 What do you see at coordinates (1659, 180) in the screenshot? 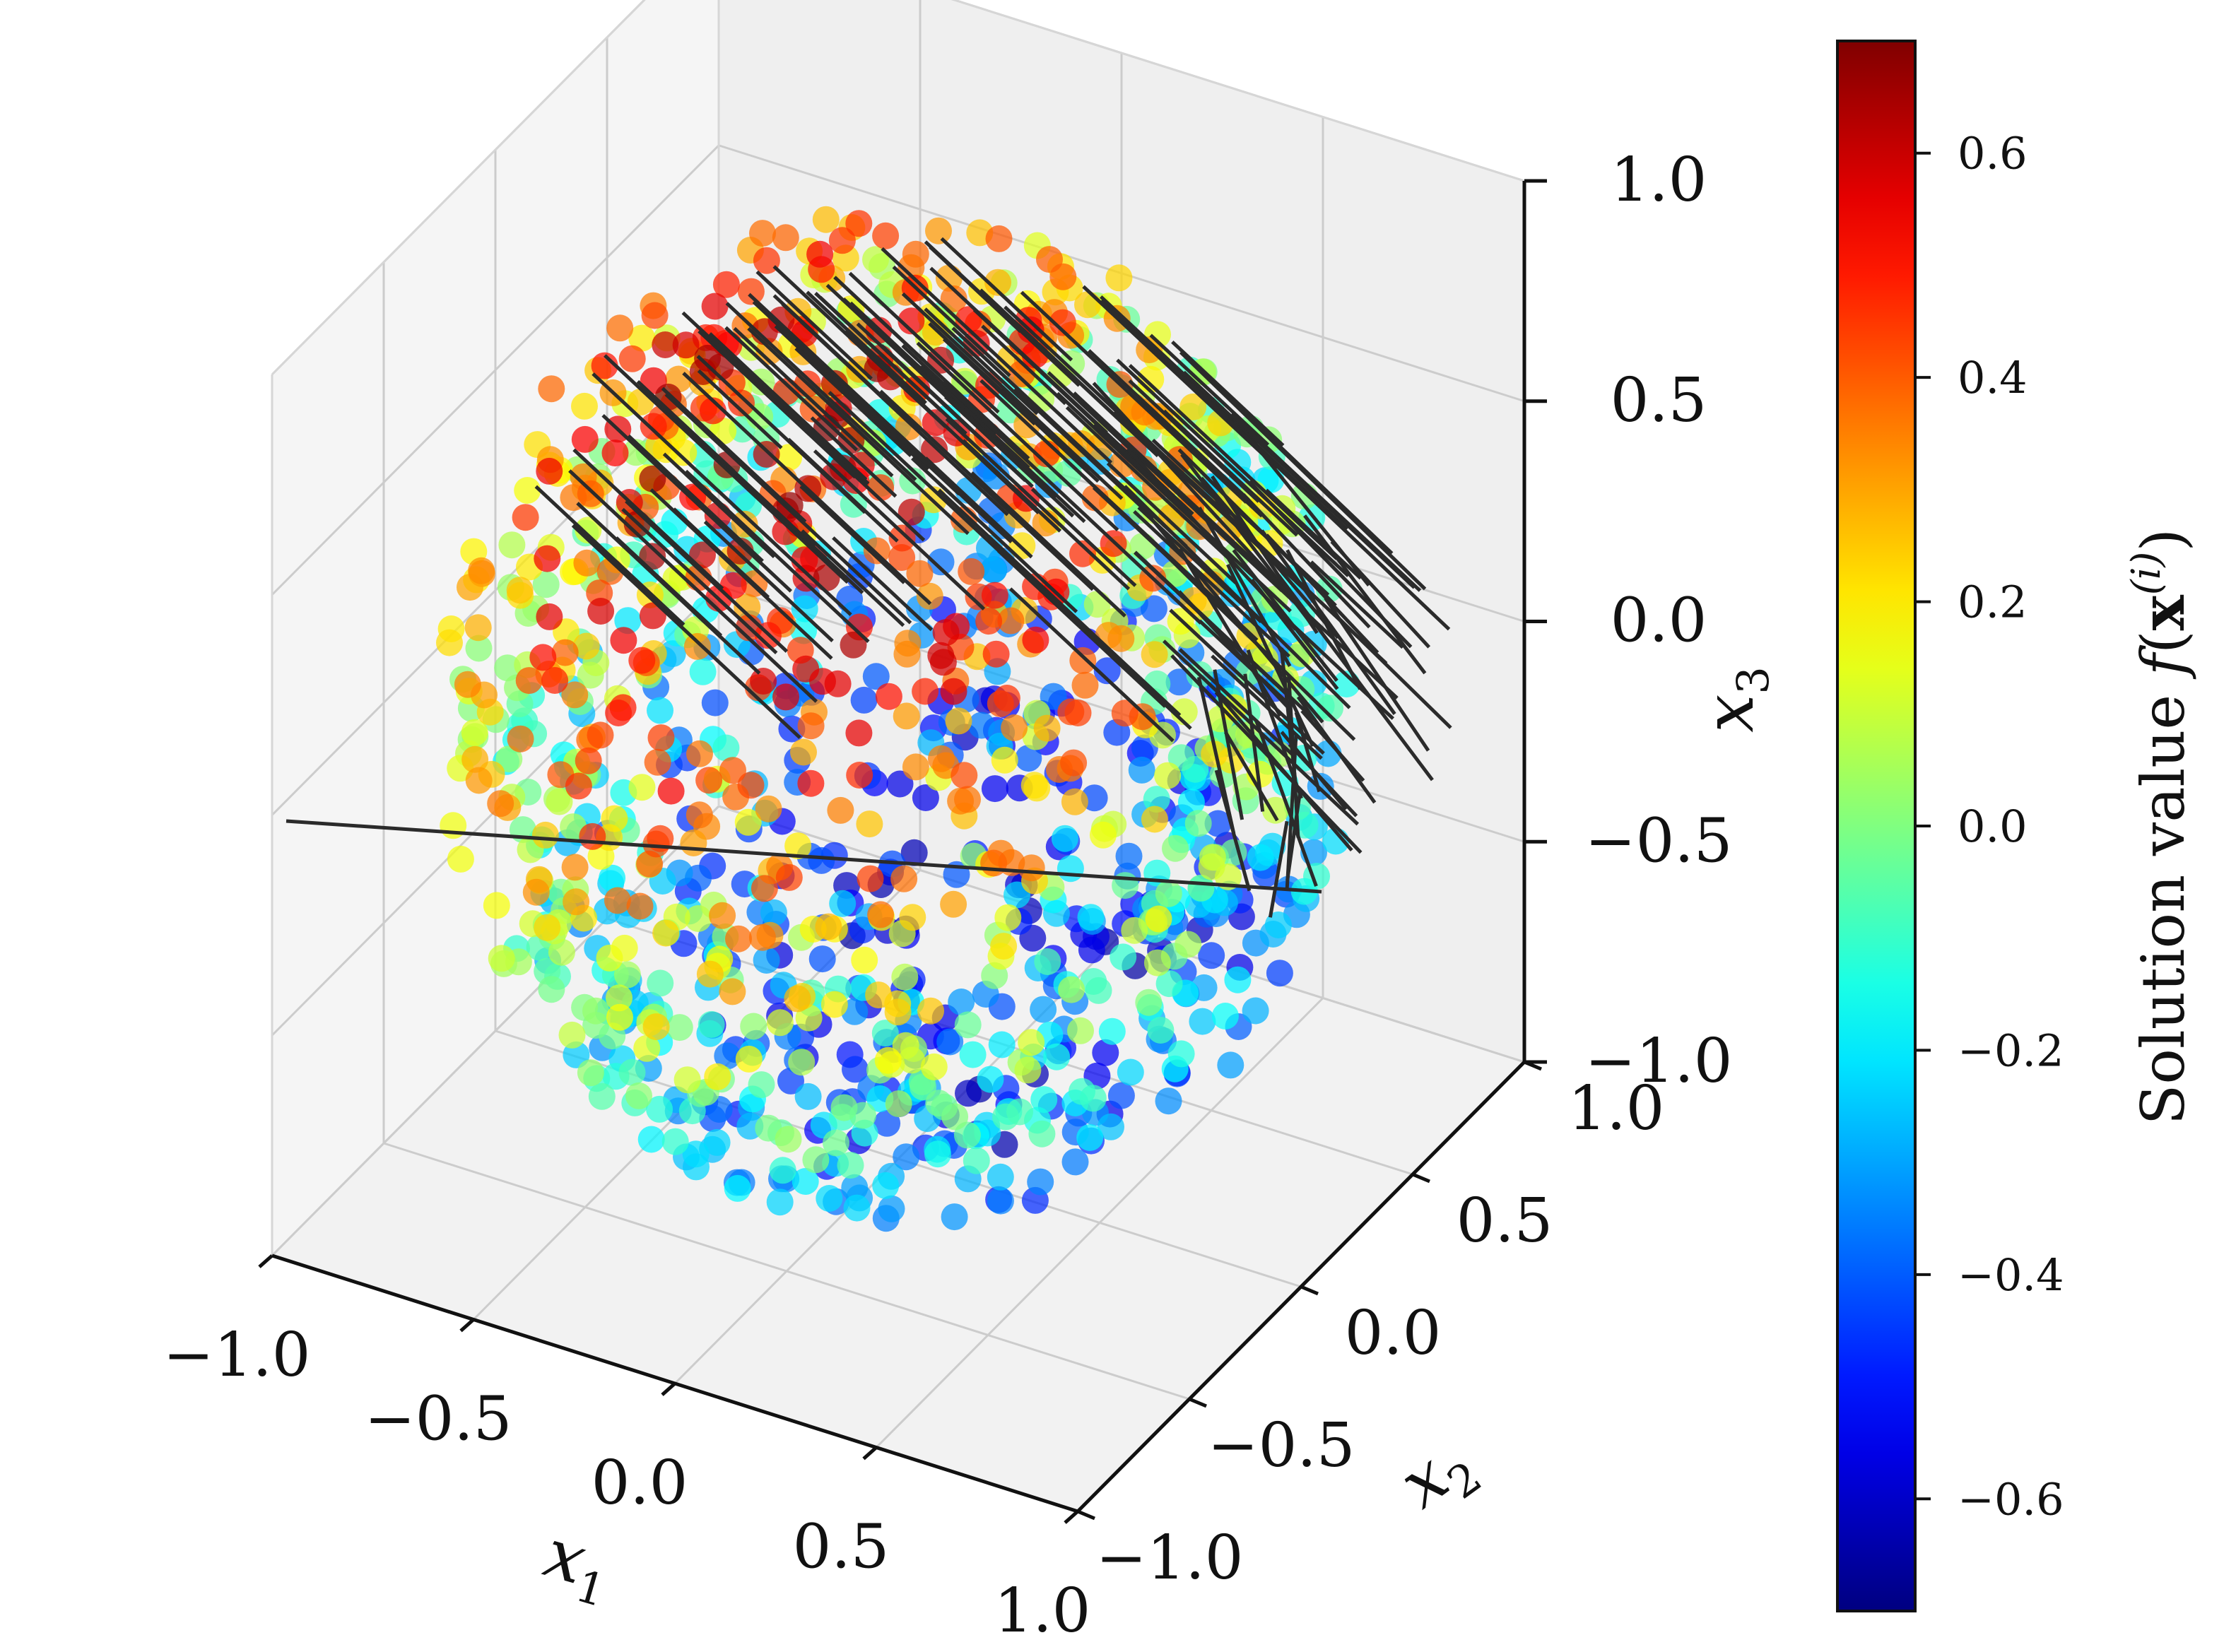
I see `x3-tick-label: 1.0` at bounding box center [1659, 180].